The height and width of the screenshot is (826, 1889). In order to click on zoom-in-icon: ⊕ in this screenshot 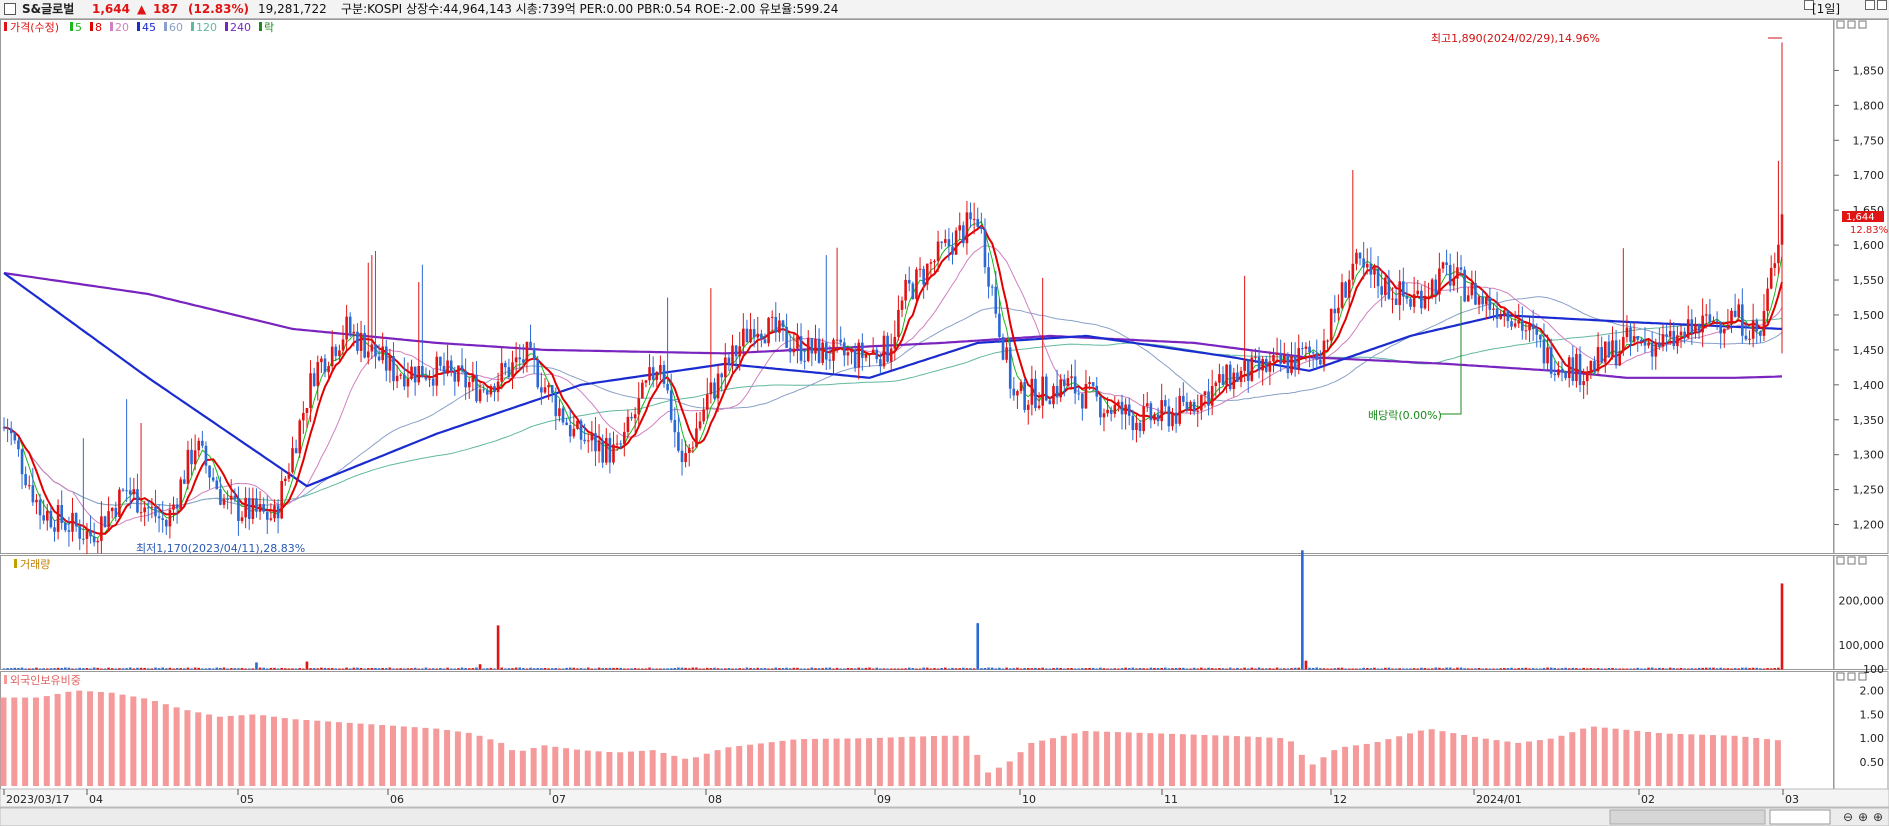, I will do `click(1878, 817)`.